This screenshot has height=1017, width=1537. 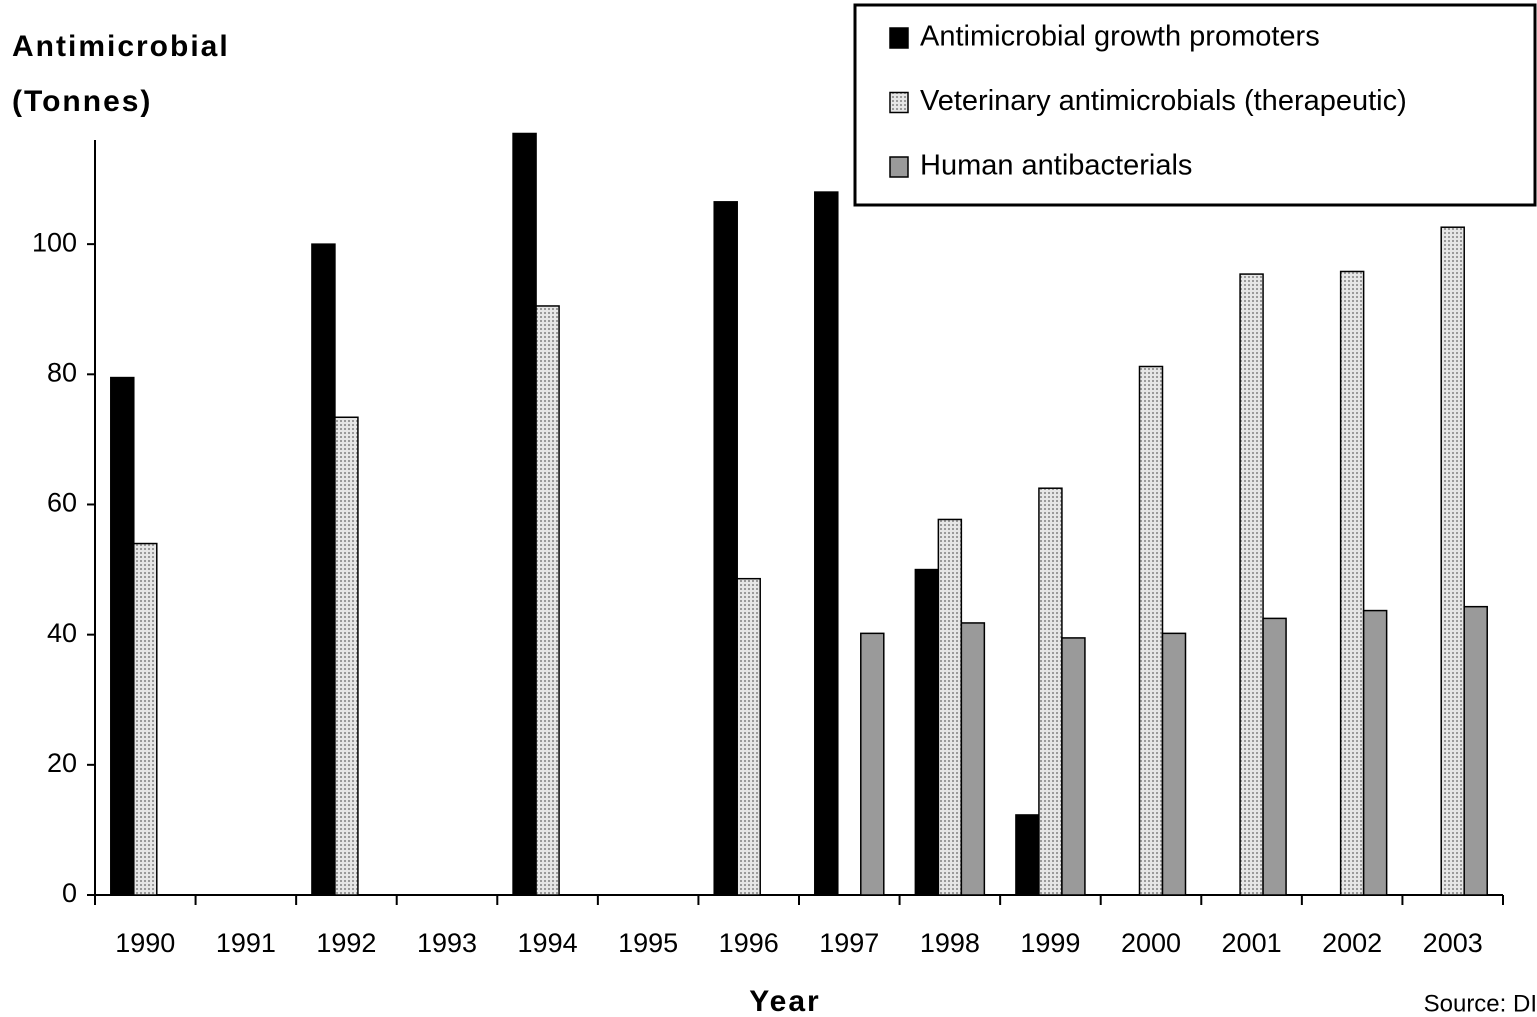 What do you see at coordinates (121, 46) in the screenshot?
I see `y-axis-label: Antimicrobial` at bounding box center [121, 46].